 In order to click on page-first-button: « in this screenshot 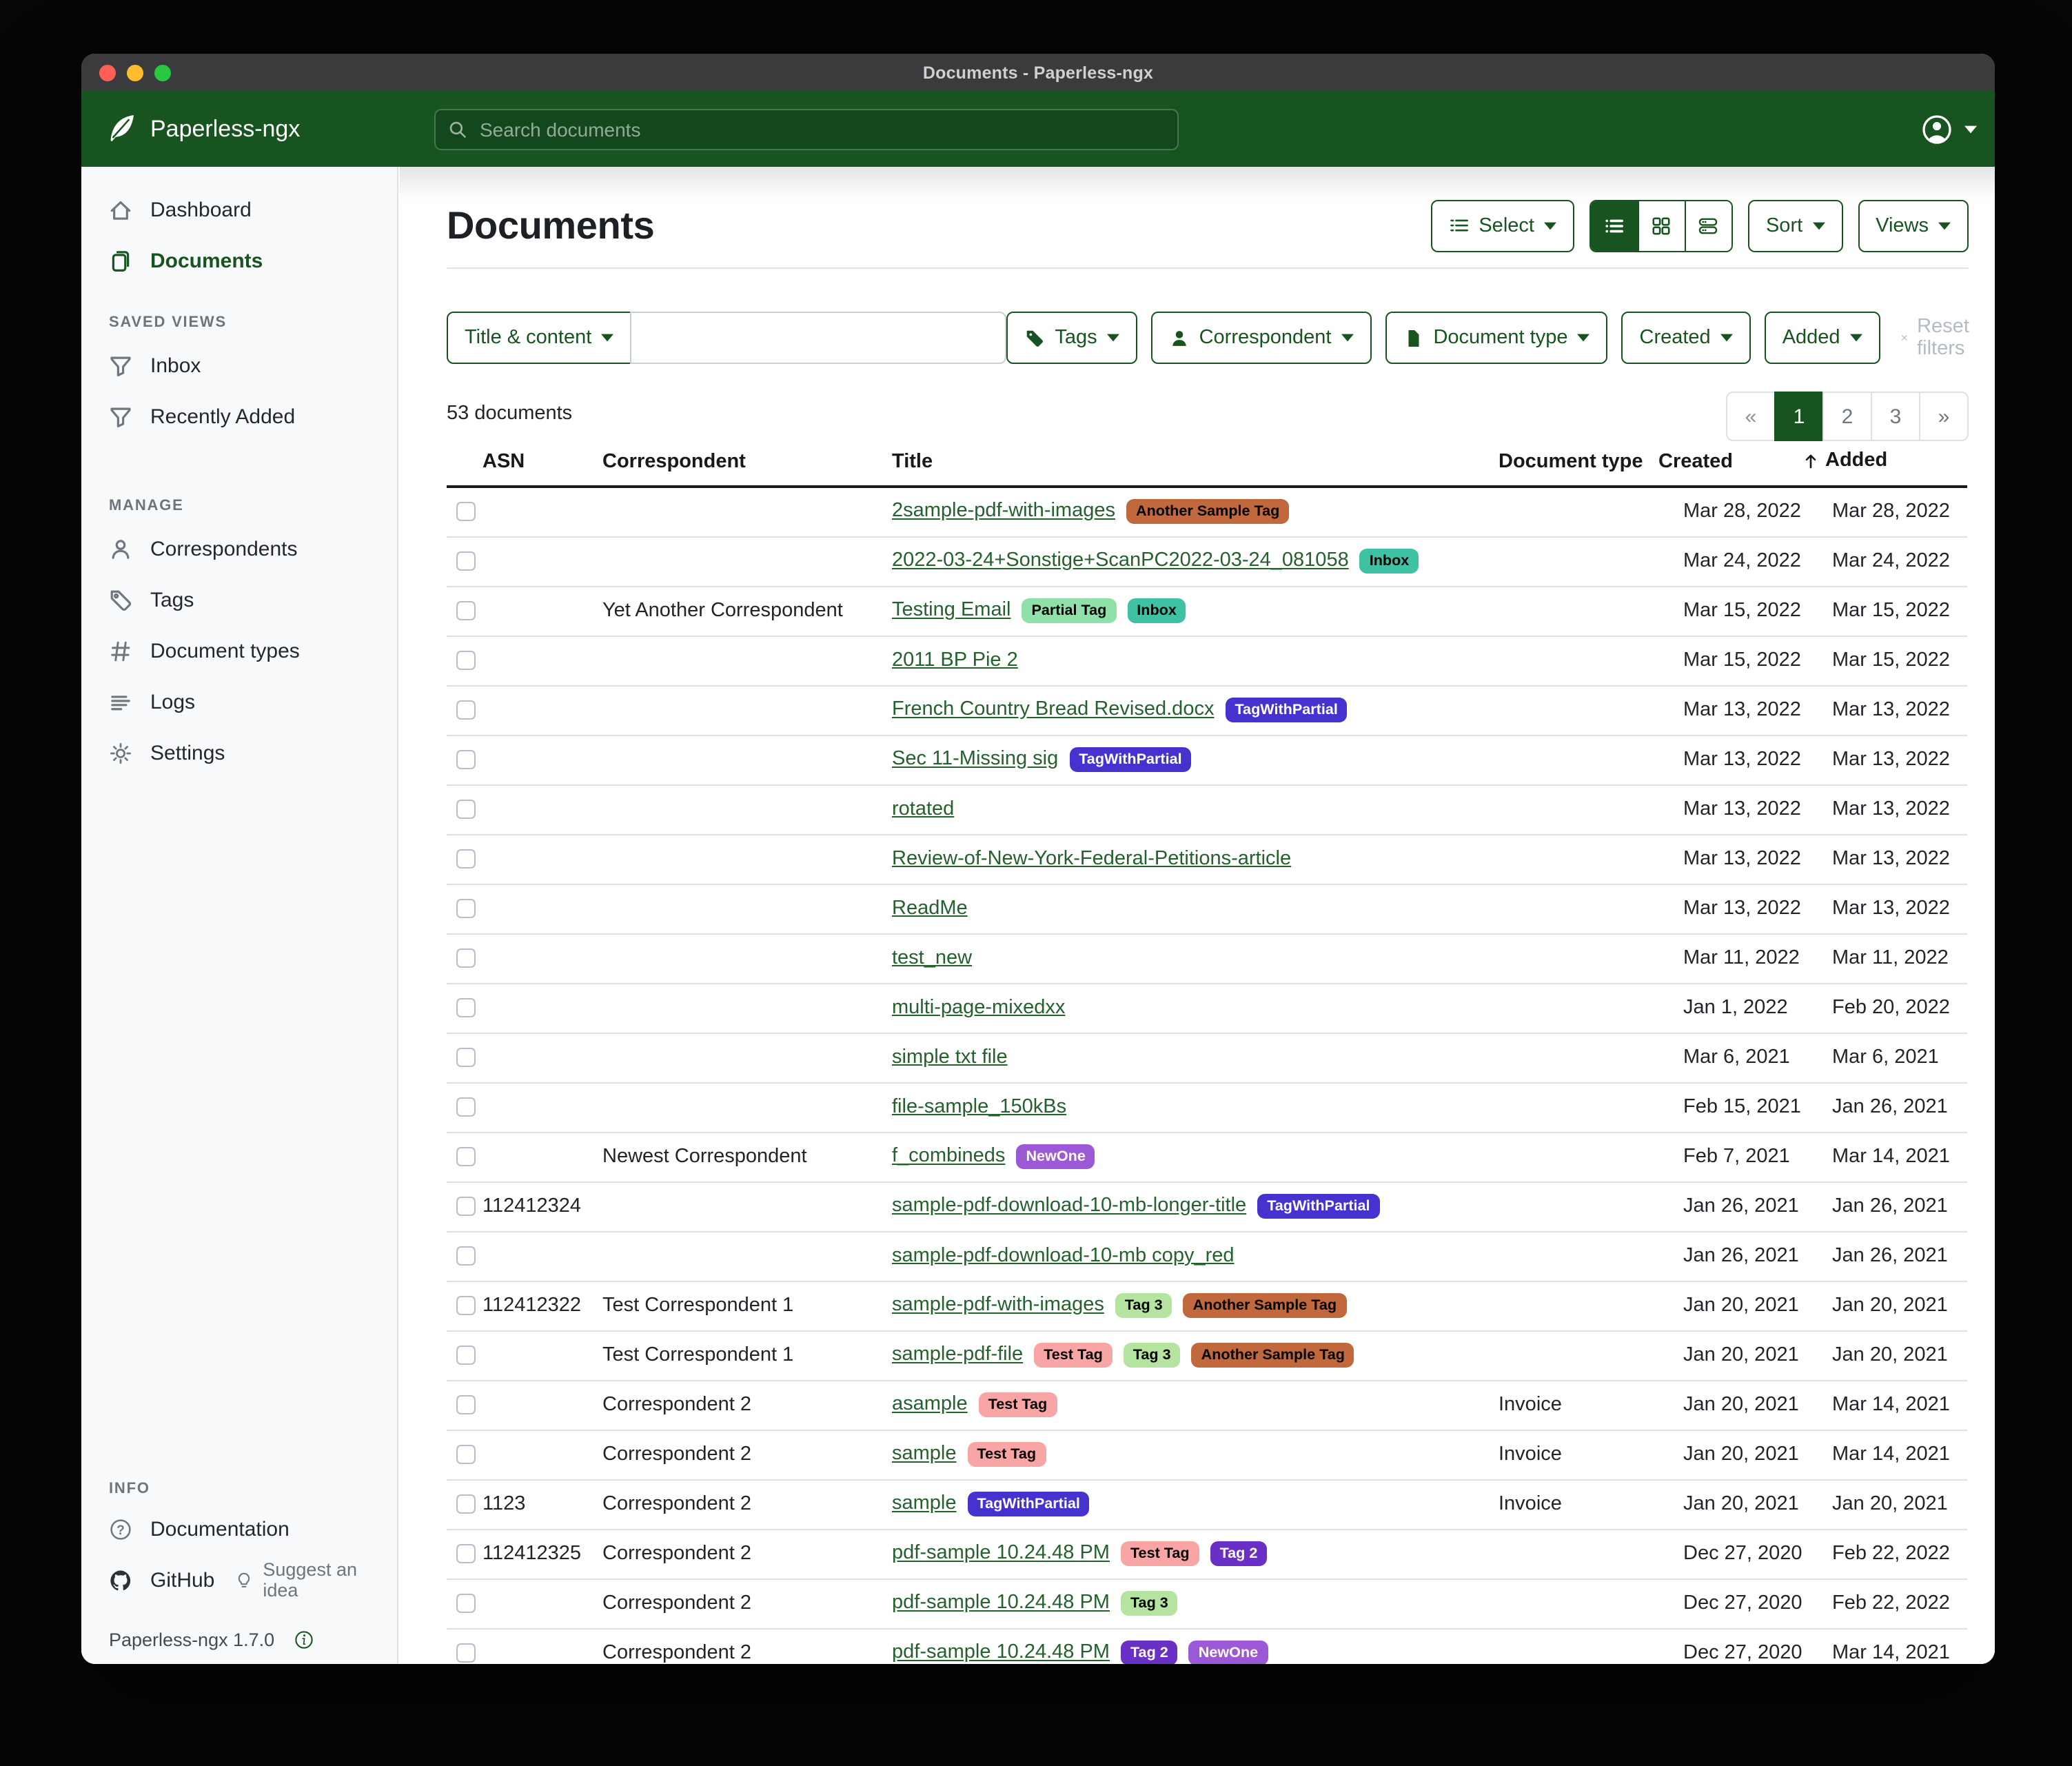, I will do `click(1751, 416)`.